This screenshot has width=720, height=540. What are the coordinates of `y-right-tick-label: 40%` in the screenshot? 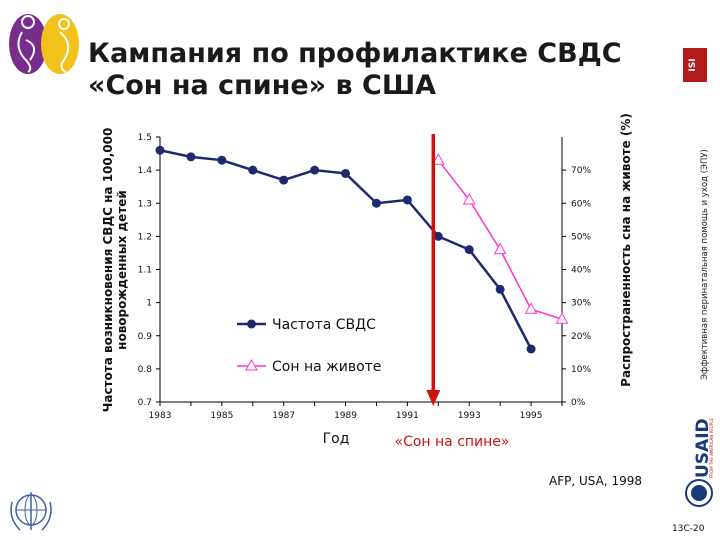 It's located at (581, 271).